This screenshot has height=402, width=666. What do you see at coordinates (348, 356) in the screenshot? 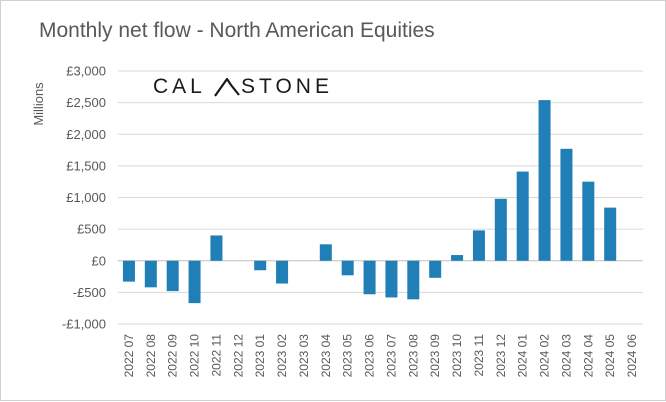
I see `x-tick-label: 2023 05` at bounding box center [348, 356].